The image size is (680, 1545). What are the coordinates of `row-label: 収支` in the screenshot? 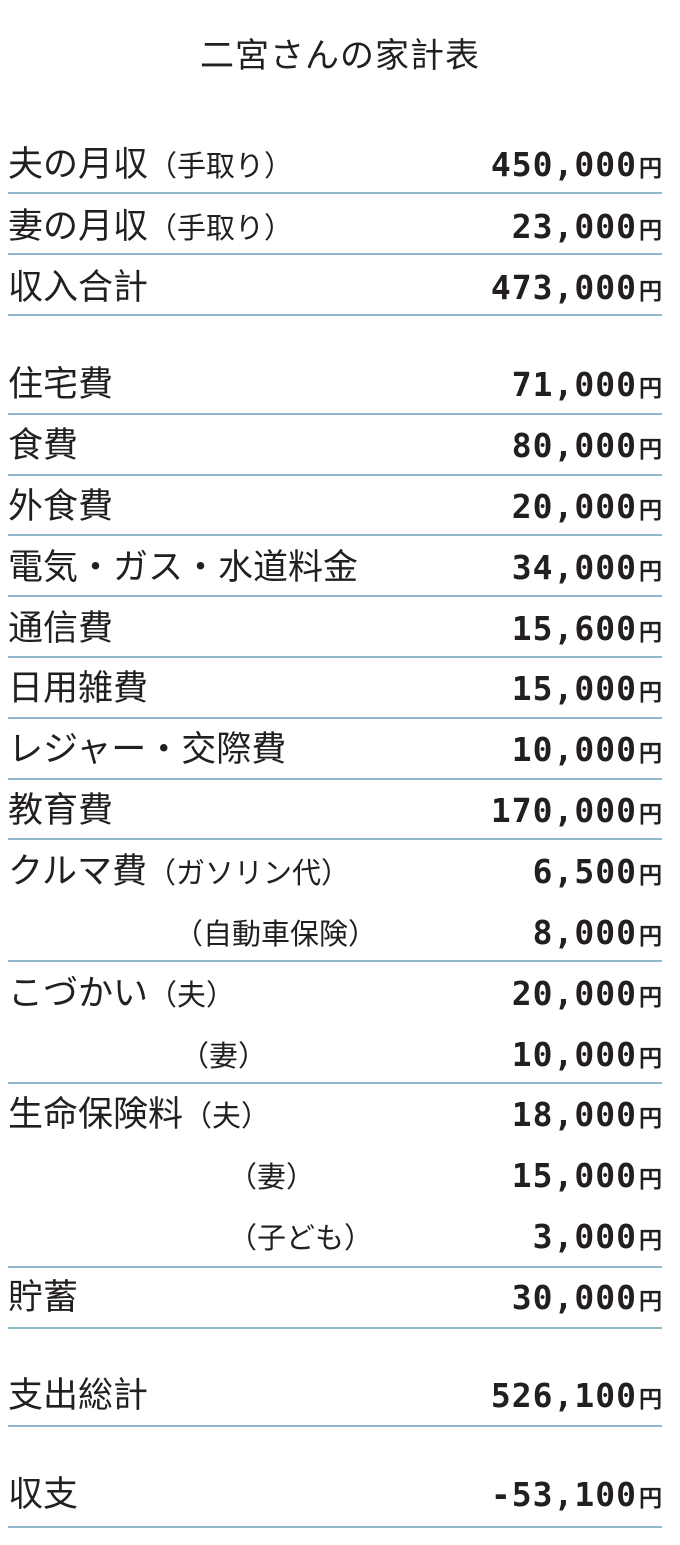 It's located at (43, 1495).